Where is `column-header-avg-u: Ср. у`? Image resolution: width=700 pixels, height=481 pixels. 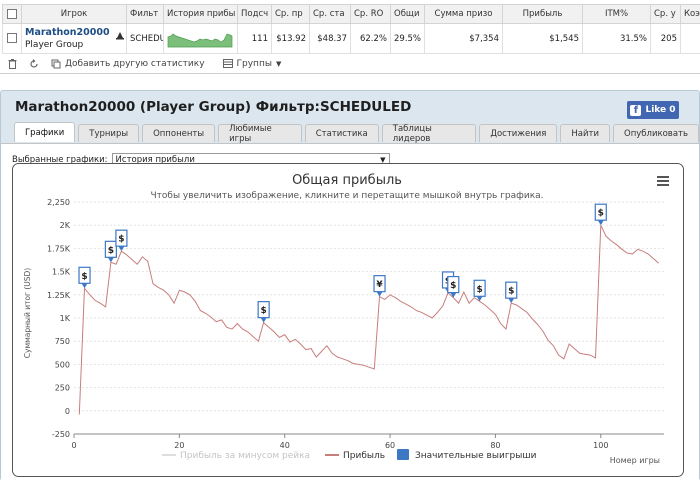
column-header-avg-u: Ср. у is located at coordinates (665, 14).